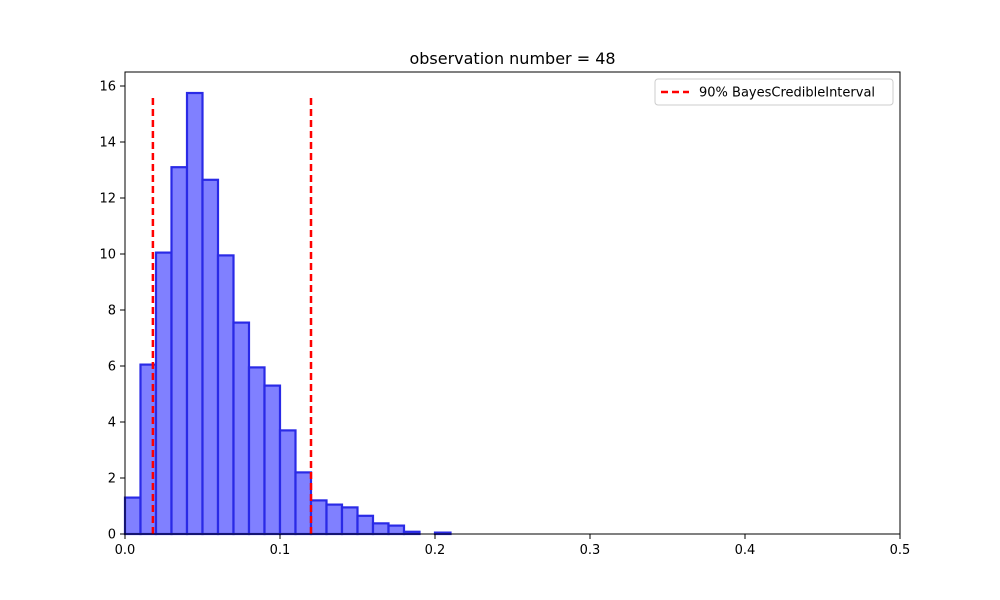 Image resolution: width=1000 pixels, height=600 pixels. I want to click on y-tick-label: 8, so click(112, 311).